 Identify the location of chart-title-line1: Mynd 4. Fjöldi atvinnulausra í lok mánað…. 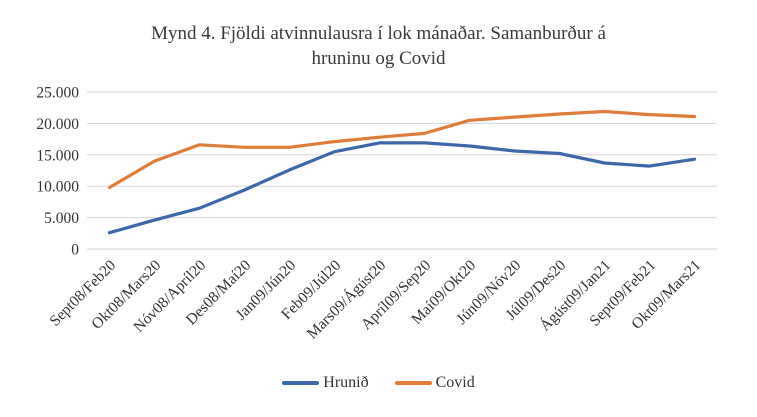
(378, 33).